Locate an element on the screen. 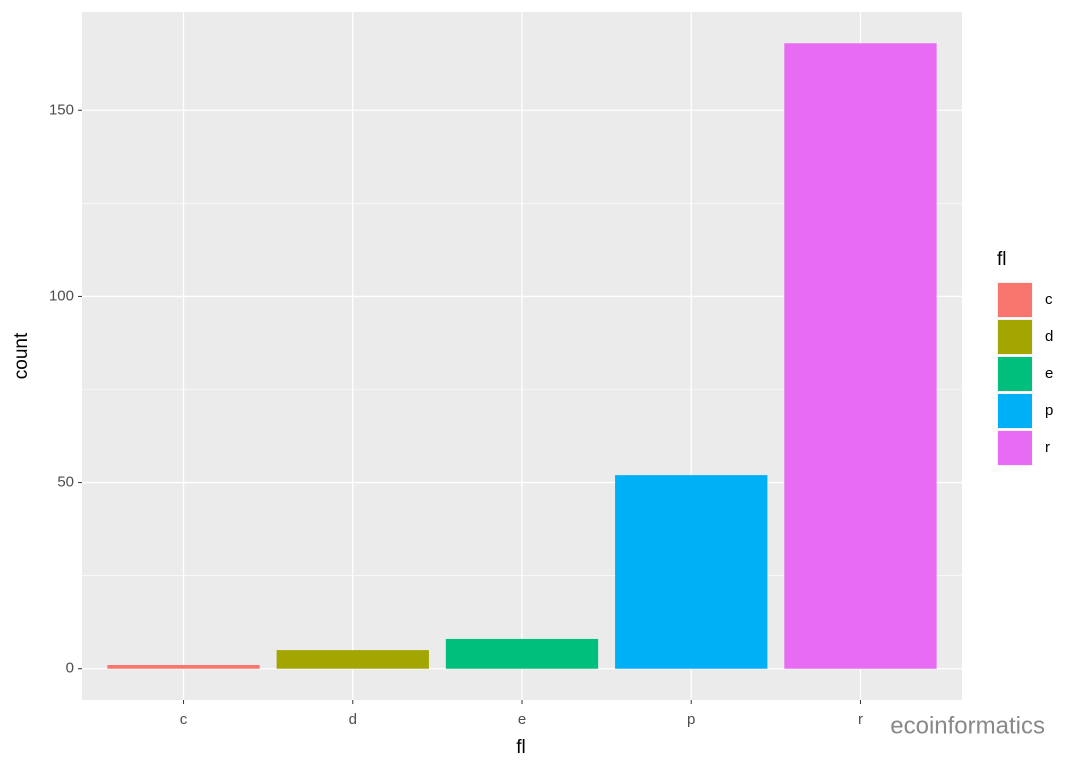  legend-title: fl is located at coordinates (1002, 259).